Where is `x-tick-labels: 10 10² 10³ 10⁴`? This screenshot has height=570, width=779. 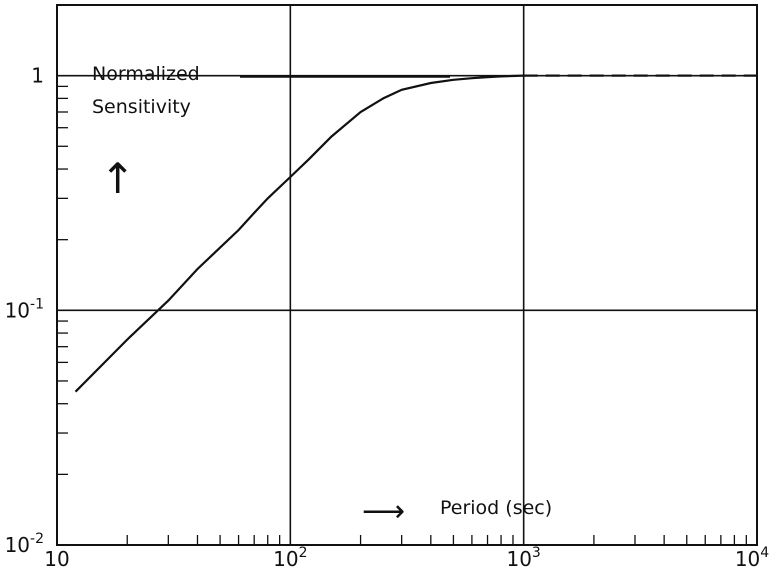
x-tick-labels: 10 10² 10³ 10⁴ is located at coordinates (406, 557).